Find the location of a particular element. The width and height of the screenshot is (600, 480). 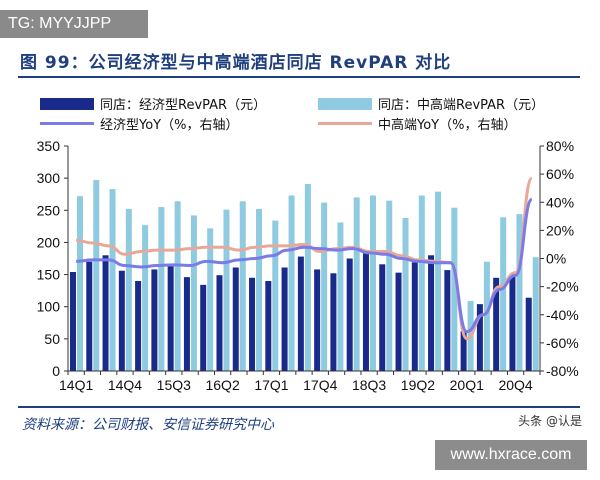

x-tick-label: 16Q2 is located at coordinates (222, 385).